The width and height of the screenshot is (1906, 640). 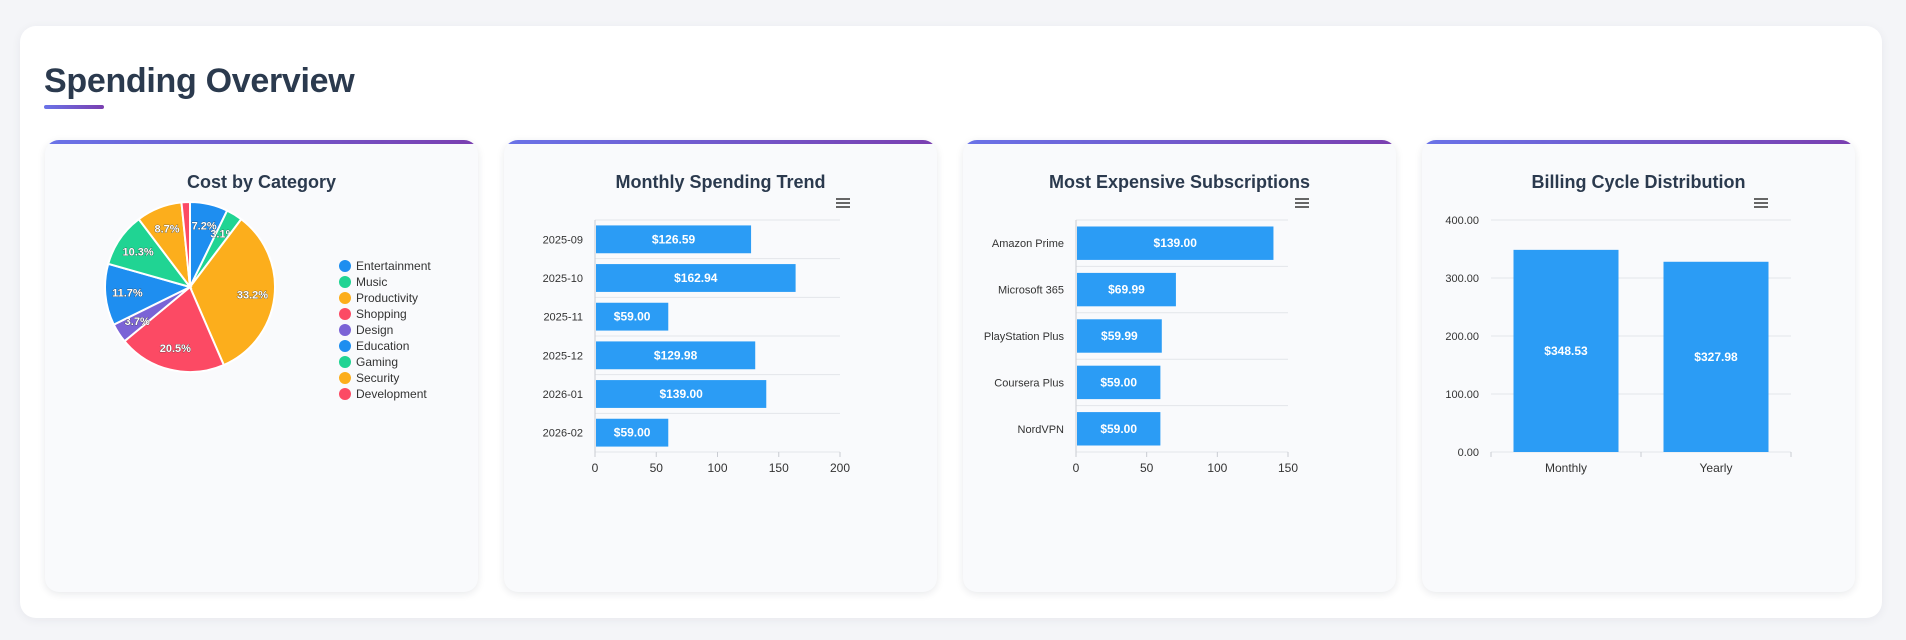 What do you see at coordinates (674, 239) in the screenshot?
I see `bar-value-label: $126.59` at bounding box center [674, 239].